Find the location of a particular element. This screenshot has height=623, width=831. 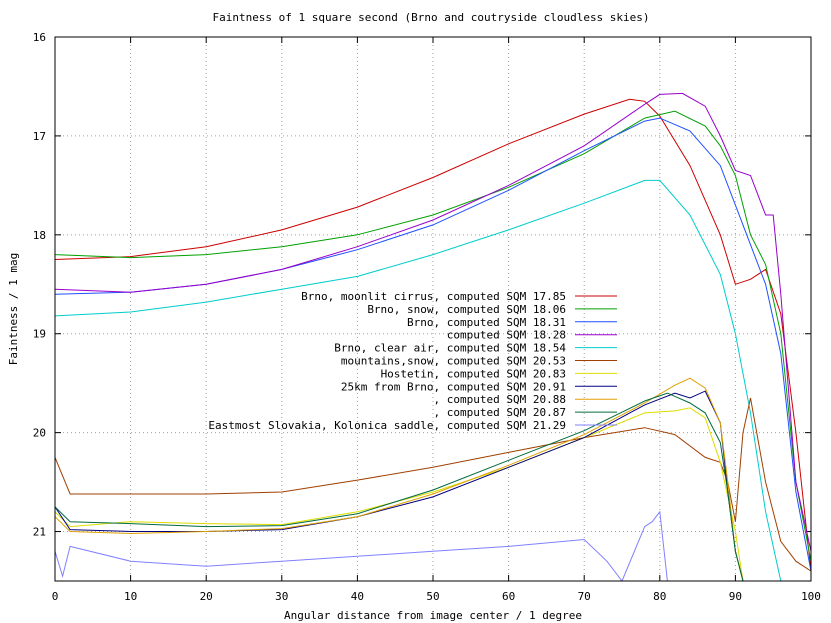

x-tick-label: 50 is located at coordinates (432, 596).